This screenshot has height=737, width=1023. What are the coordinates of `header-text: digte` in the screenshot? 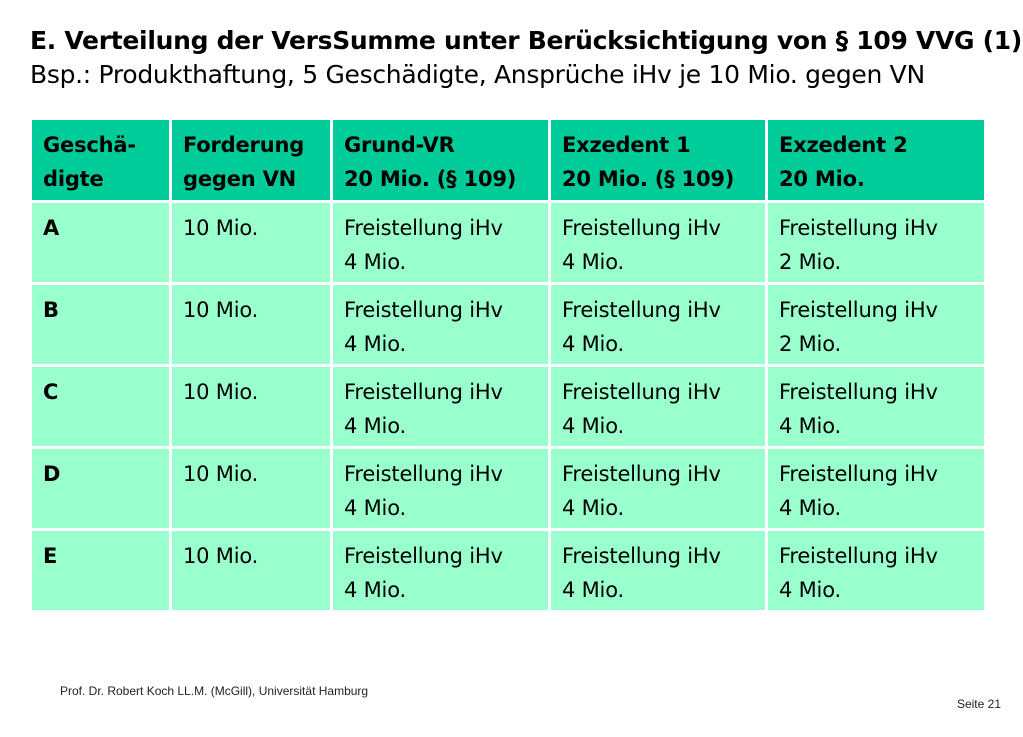 It's located at (73, 179).